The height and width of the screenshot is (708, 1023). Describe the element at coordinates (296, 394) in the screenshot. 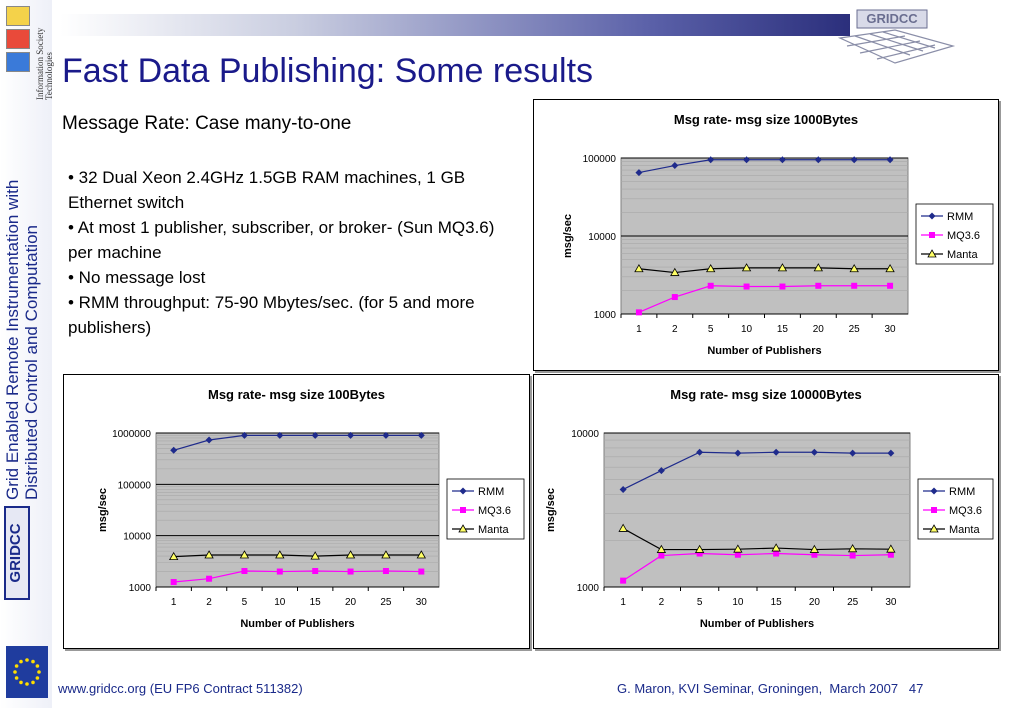

I see `chart-title: Msg rate- msg size 100Bytes` at that location.